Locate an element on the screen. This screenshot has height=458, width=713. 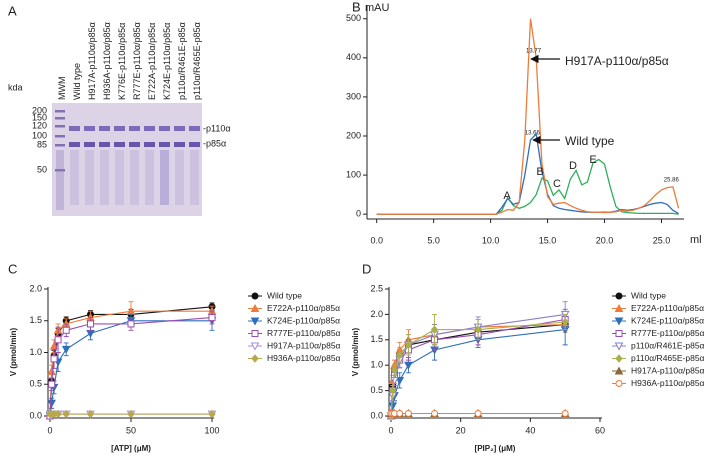
y-tick-label: 200 is located at coordinates (353, 135).